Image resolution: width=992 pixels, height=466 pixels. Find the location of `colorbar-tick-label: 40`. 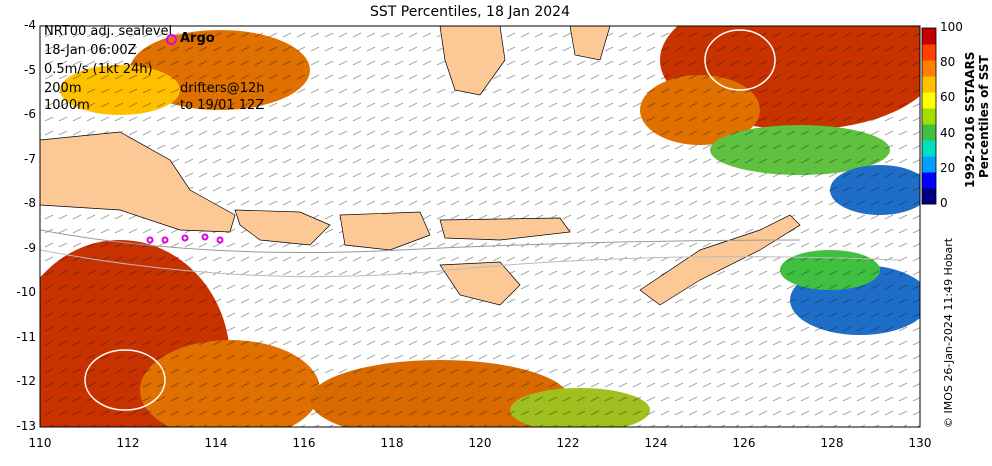

colorbar-tick-label: 40 is located at coordinates (948, 132).